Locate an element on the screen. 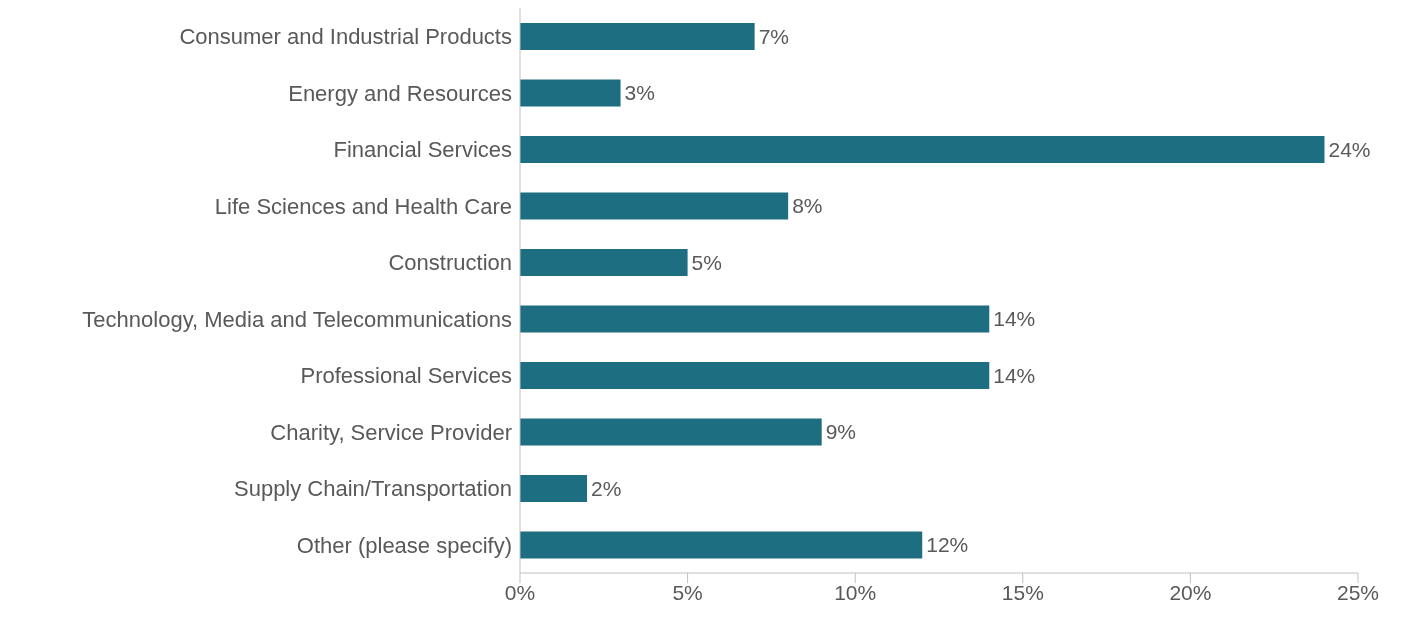 Image resolution: width=1406 pixels, height=631 pixels. y-tick-label: Financial Services is located at coordinates (422, 150).